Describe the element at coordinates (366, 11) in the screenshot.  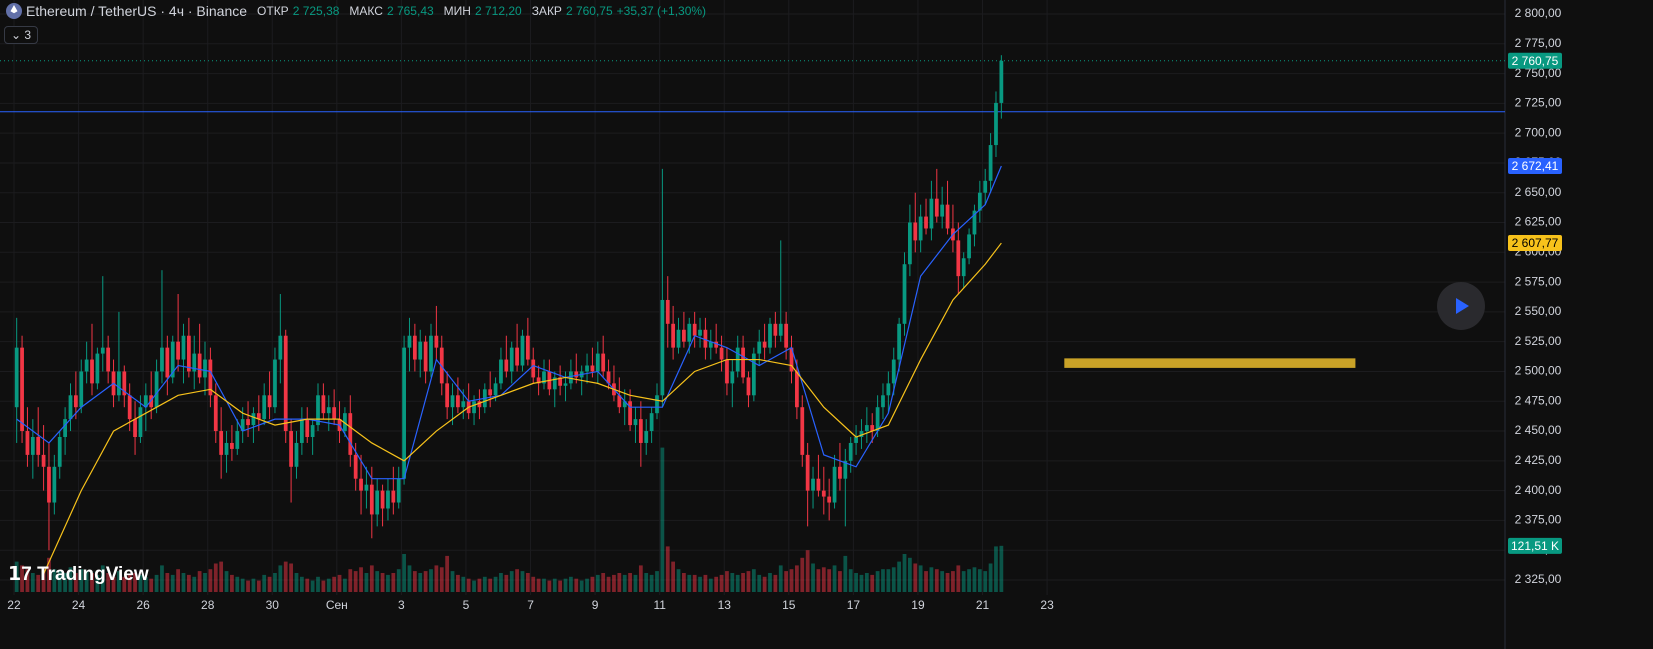
I see `ohlc-key: МАКС` at that location.